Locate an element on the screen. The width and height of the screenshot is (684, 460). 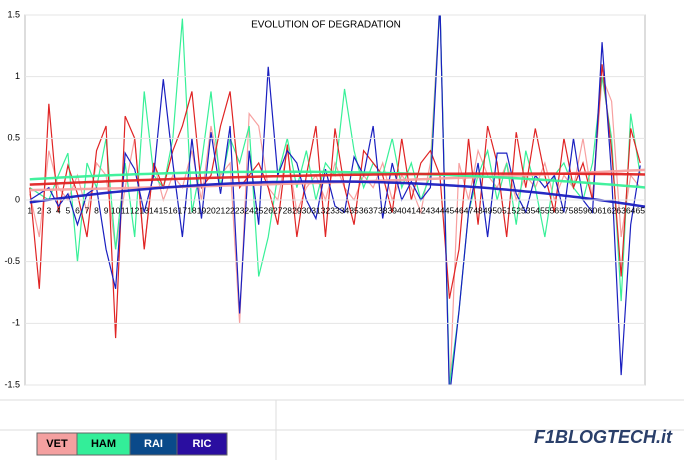
x-tick-label: 45 is located at coordinates (450, 210).